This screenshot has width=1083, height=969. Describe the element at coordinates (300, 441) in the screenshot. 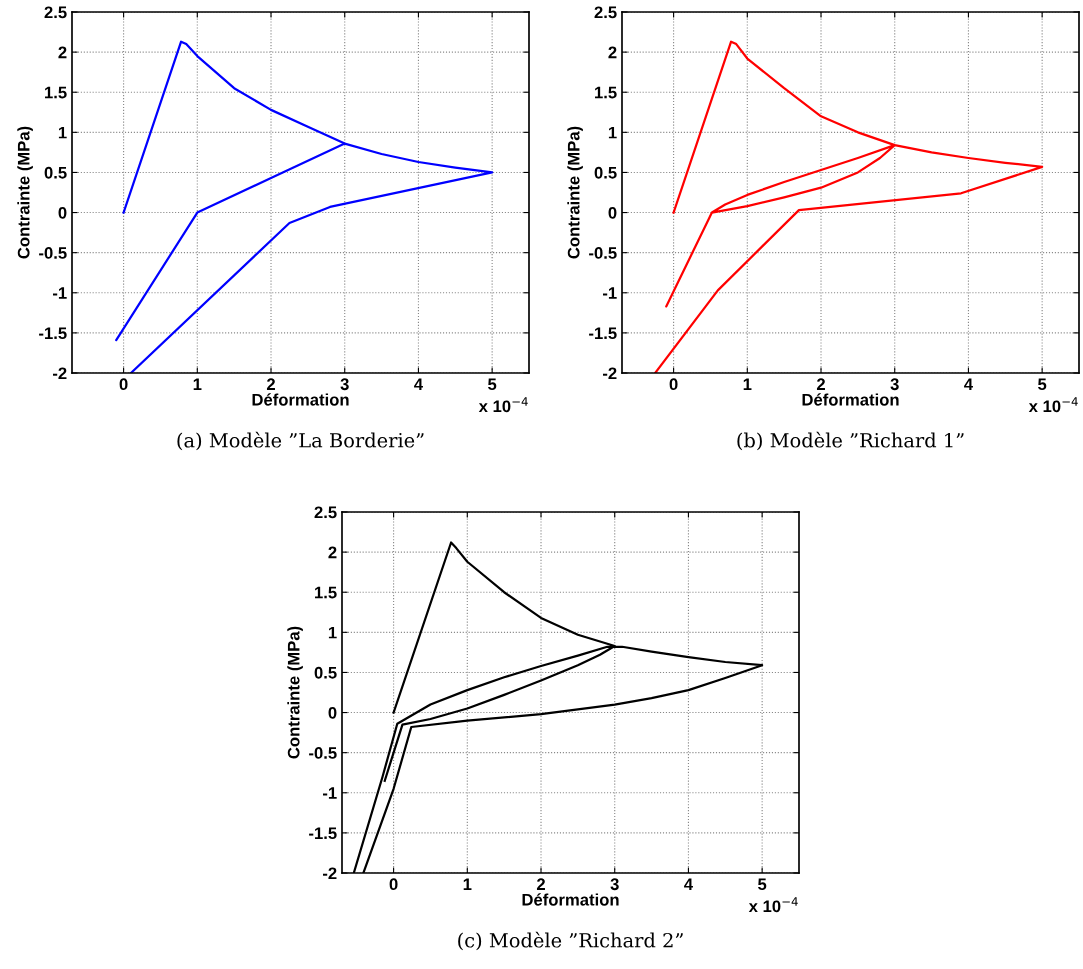

I see `text: (a) Modèle ”La Borderie”` at that location.